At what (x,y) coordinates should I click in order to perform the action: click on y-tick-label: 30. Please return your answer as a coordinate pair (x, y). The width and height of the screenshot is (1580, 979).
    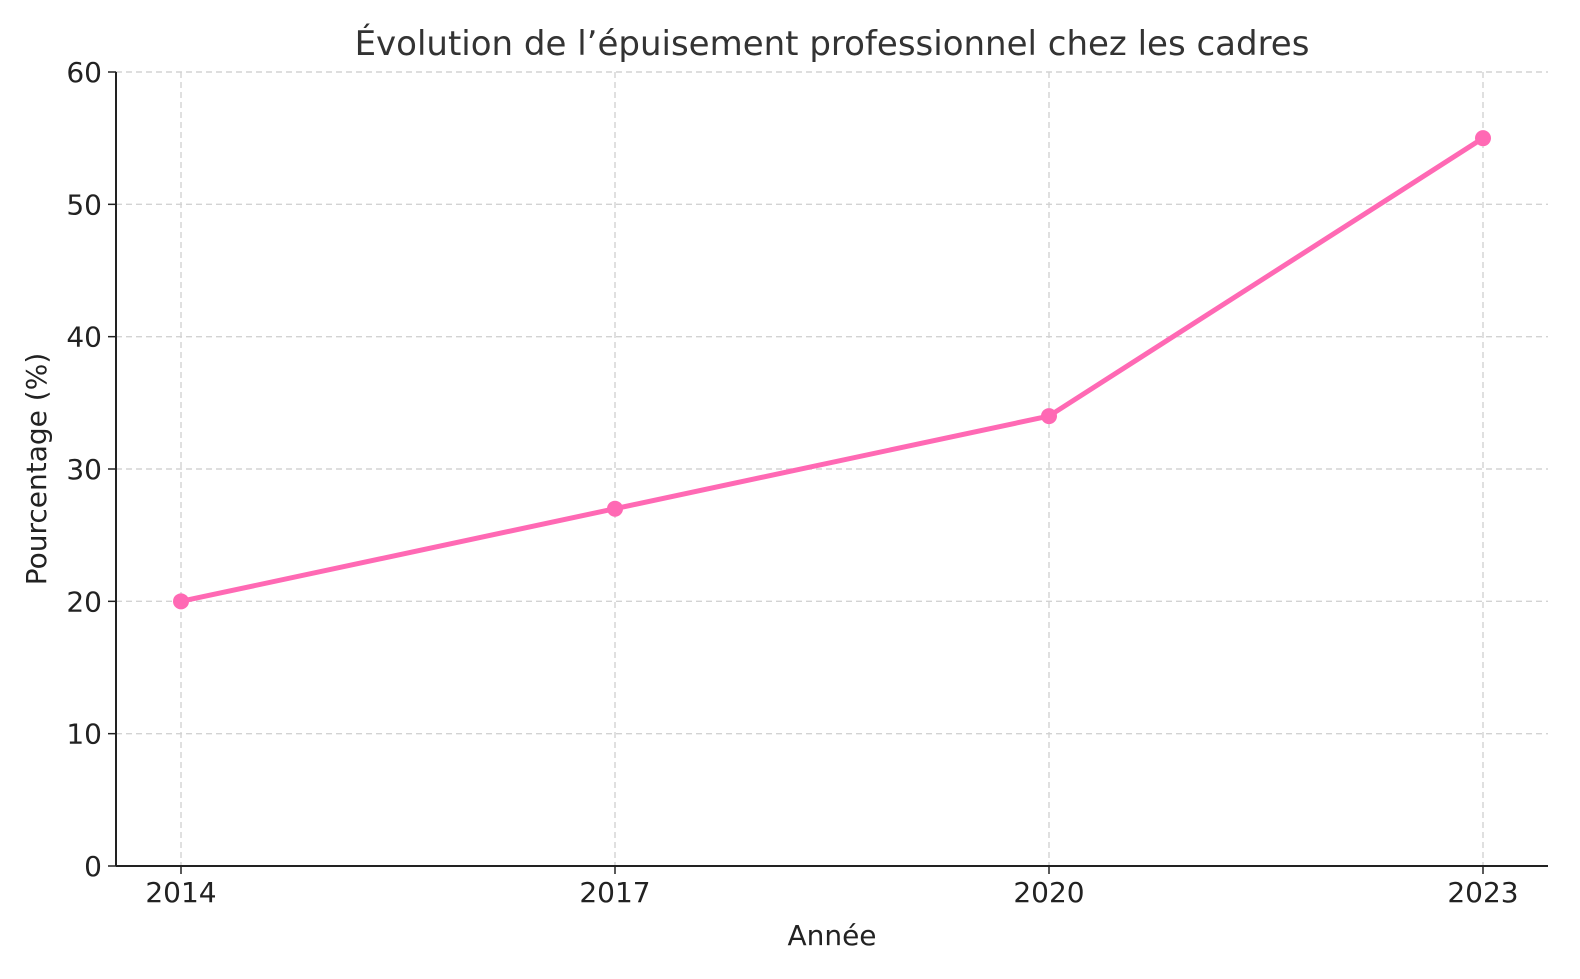
    Looking at the image, I should click on (84, 469).